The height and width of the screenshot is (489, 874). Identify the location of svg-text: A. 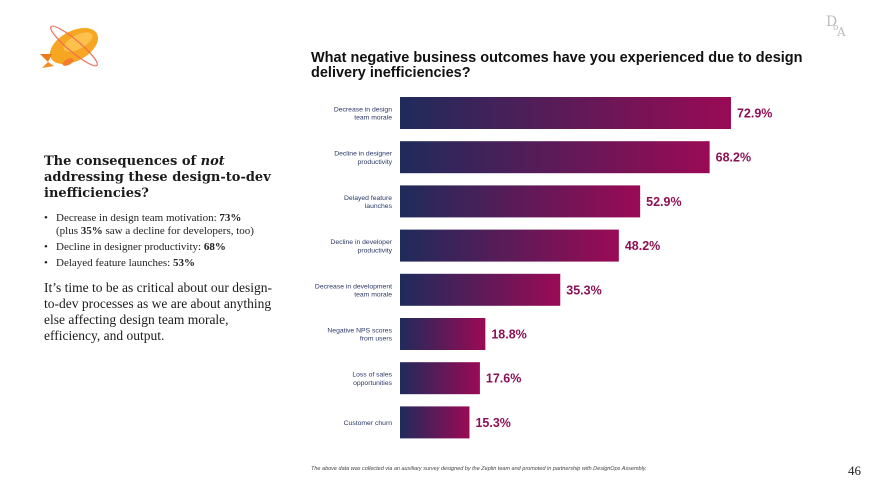
(841, 32).